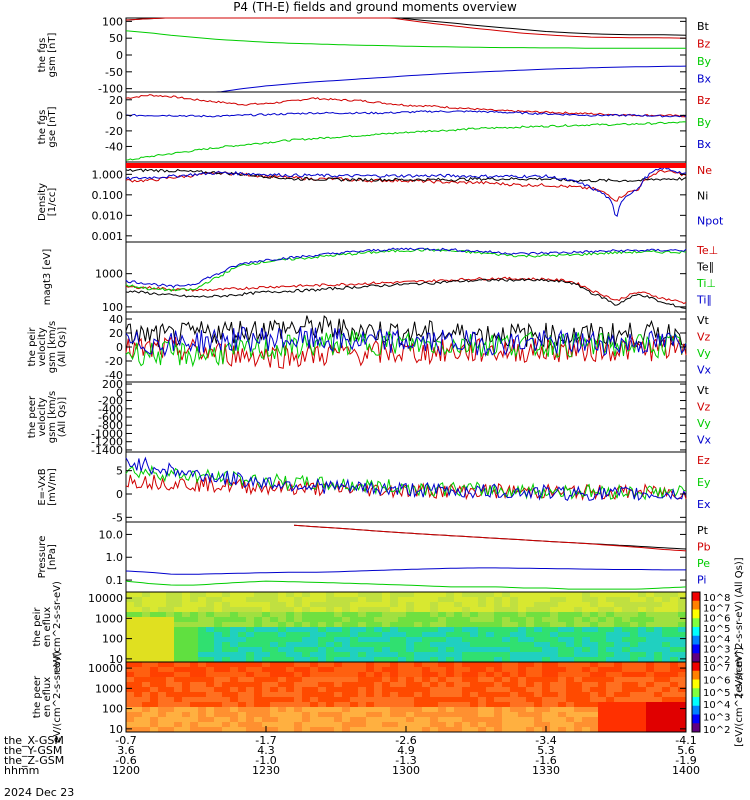  What do you see at coordinates (109, 274) in the screenshot?
I see `y-tick-label: 1000` at bounding box center [109, 274].